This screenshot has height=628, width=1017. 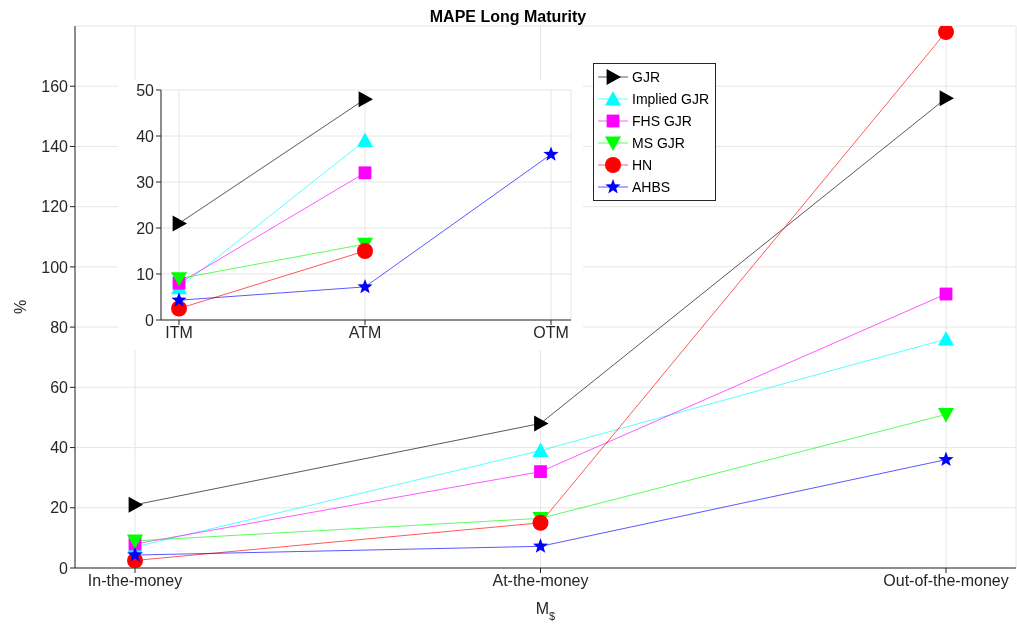 What do you see at coordinates (646, 77) in the screenshot?
I see `legend-label: GJR` at bounding box center [646, 77].